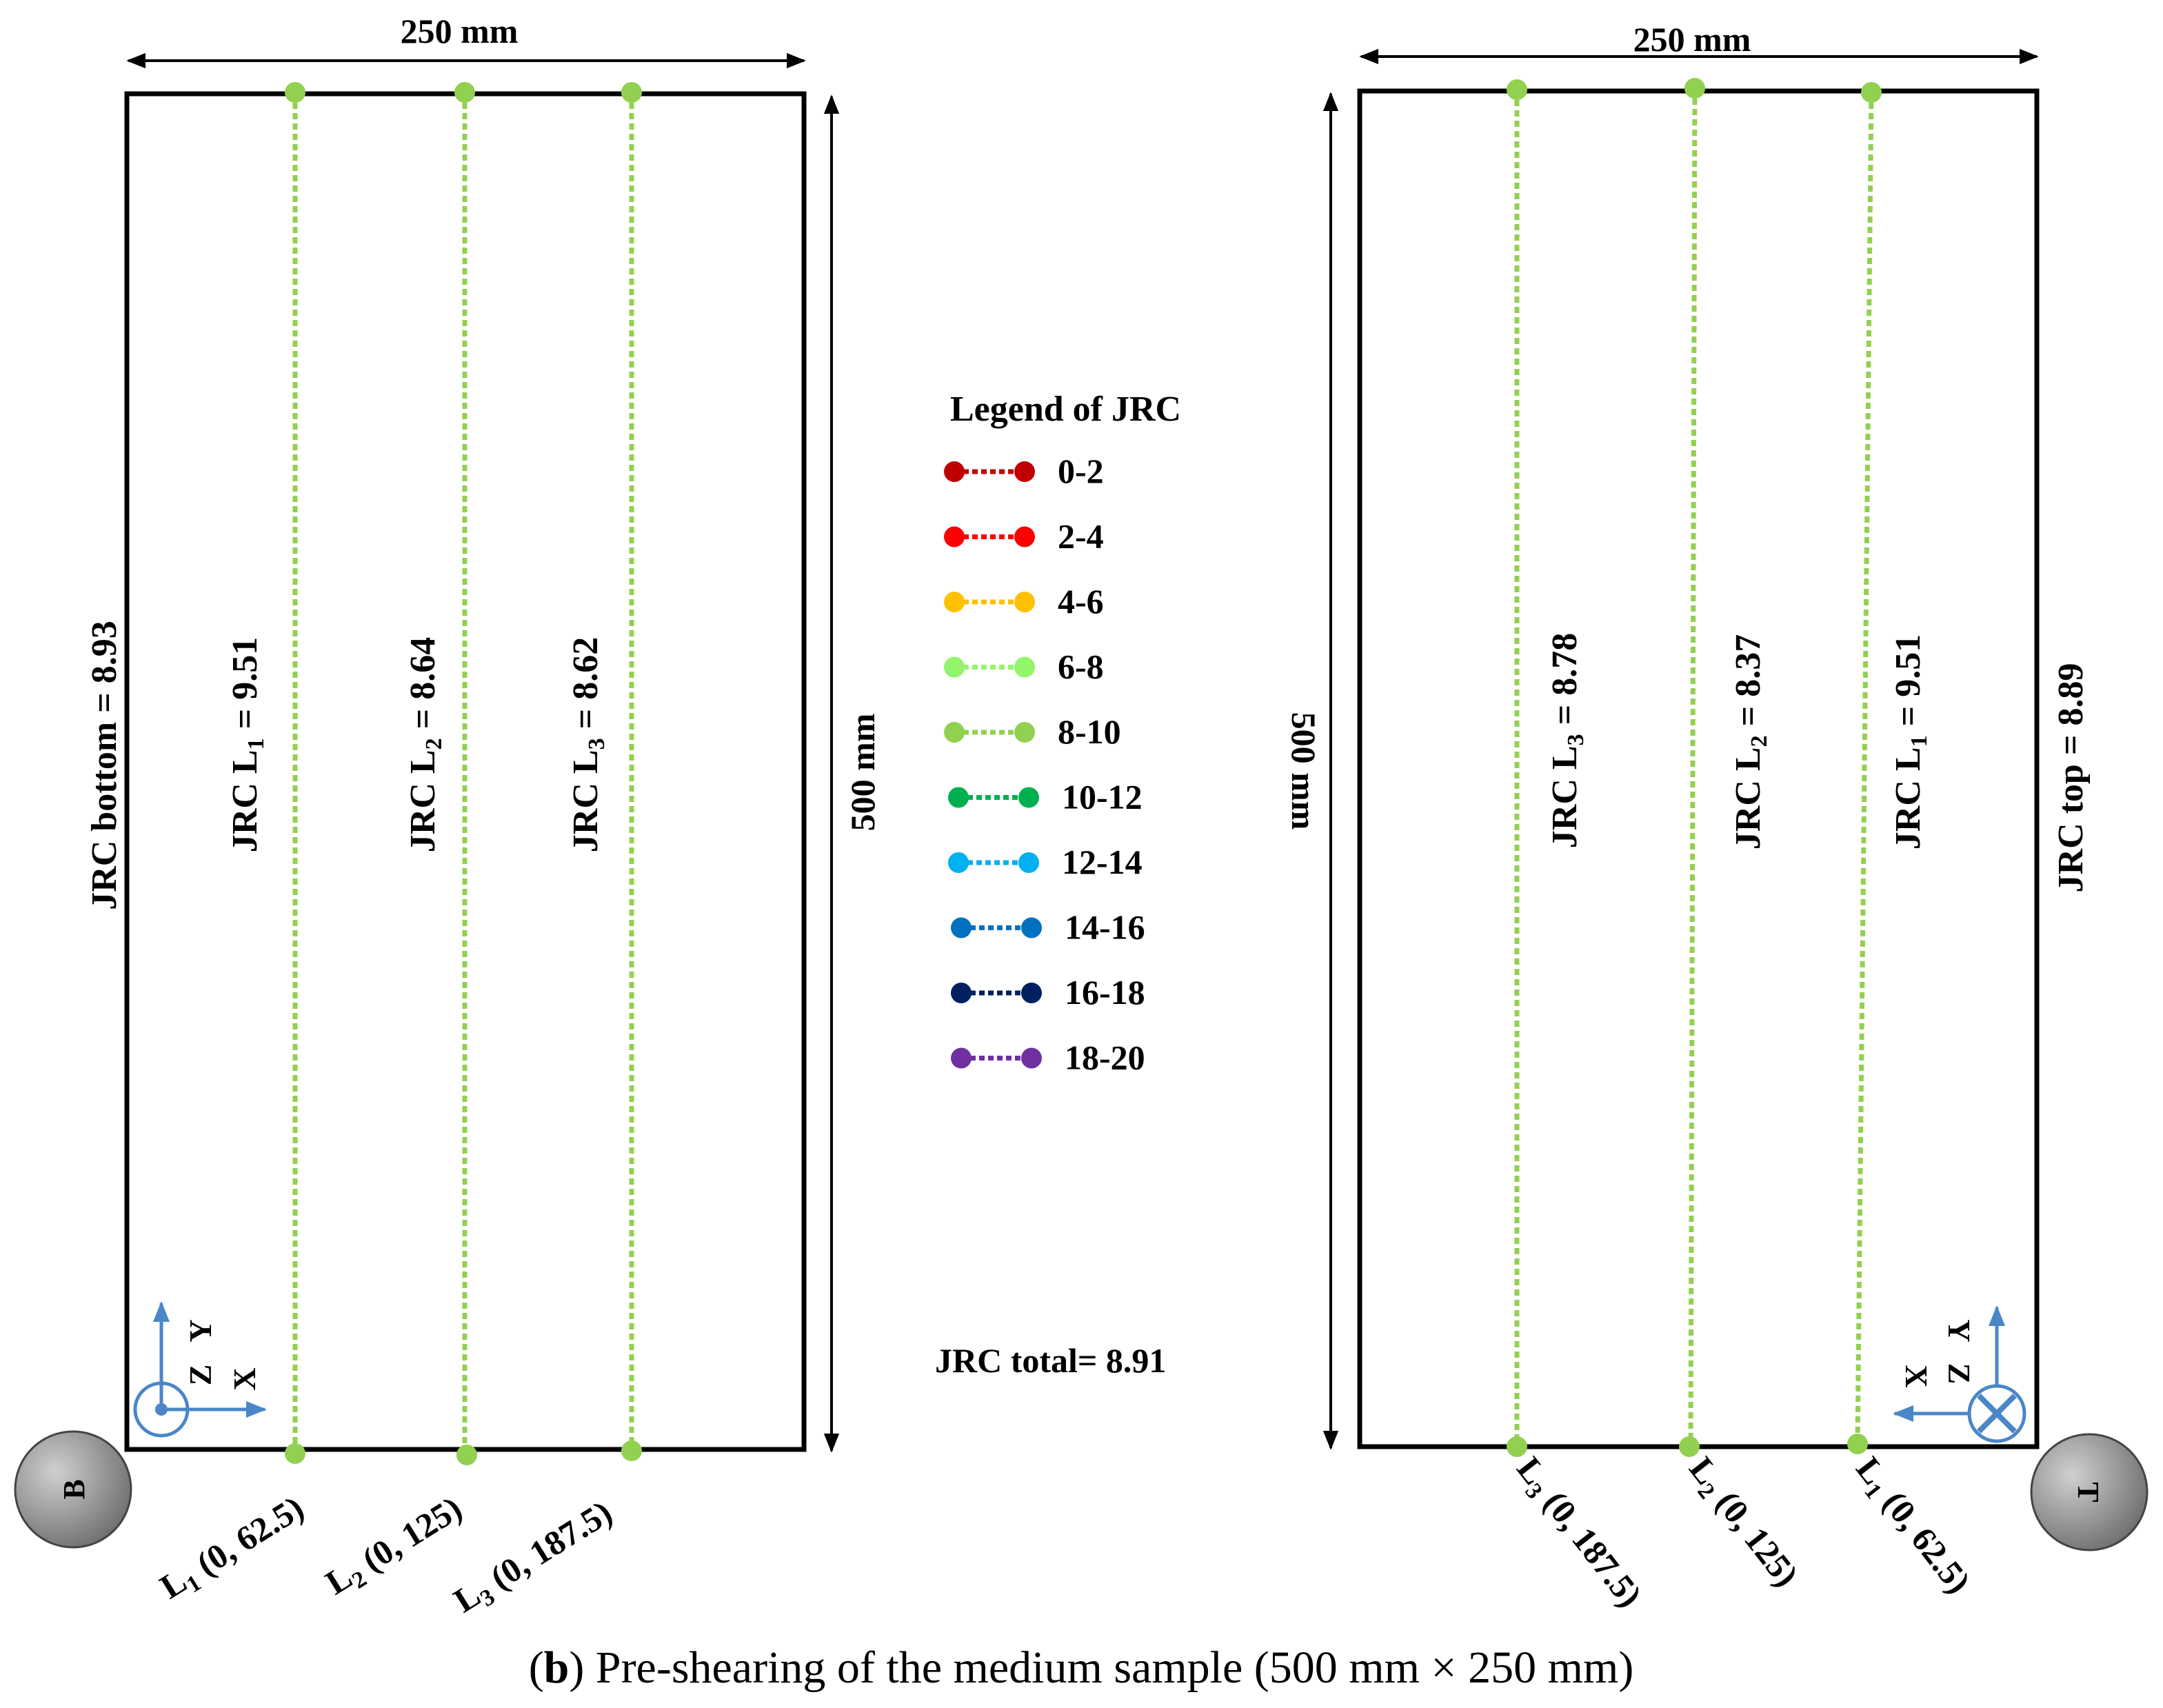  I want to click on legend-range-label: 6-8, so click(1081, 666).